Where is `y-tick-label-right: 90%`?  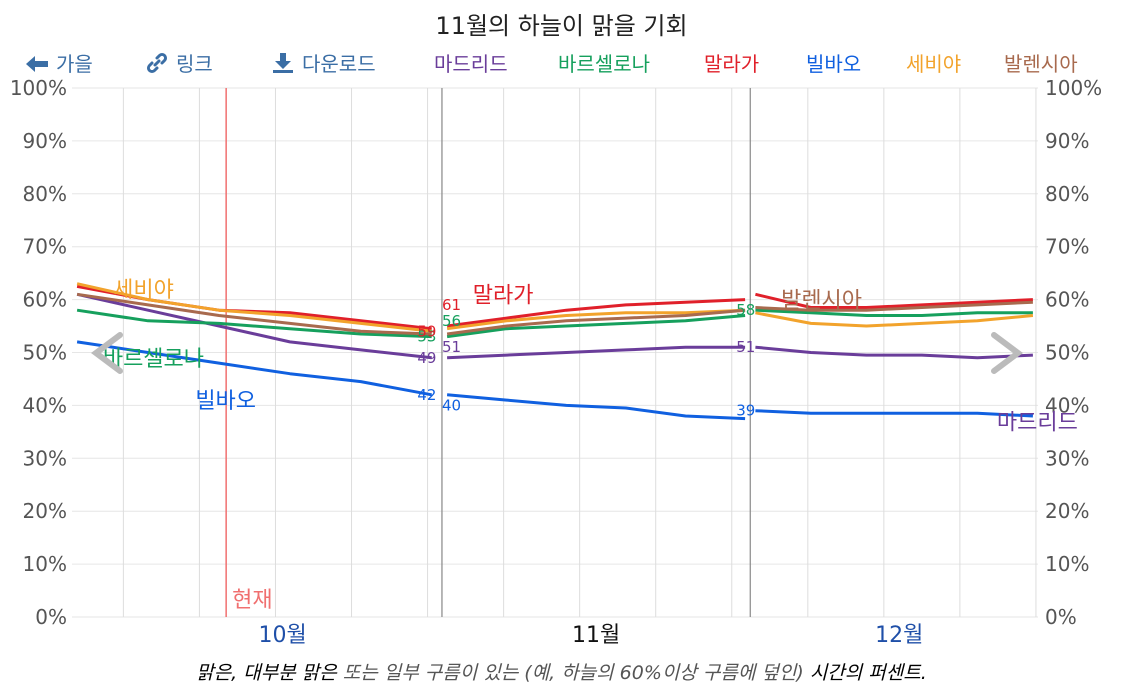 y-tick-label-right: 90% is located at coordinates (1067, 141).